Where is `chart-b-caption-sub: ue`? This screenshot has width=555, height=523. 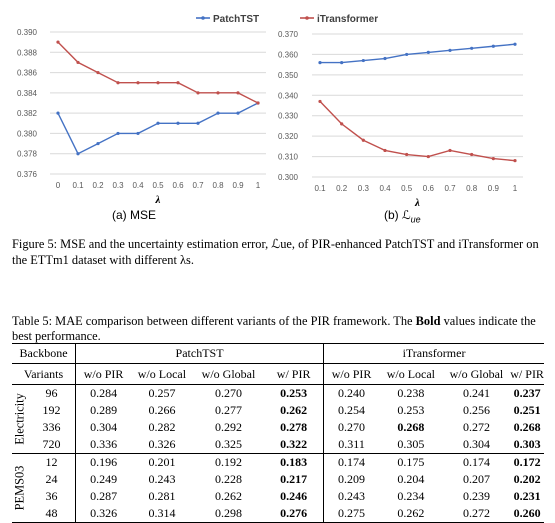
chart-b-caption-sub: ue is located at coordinates (415, 219).